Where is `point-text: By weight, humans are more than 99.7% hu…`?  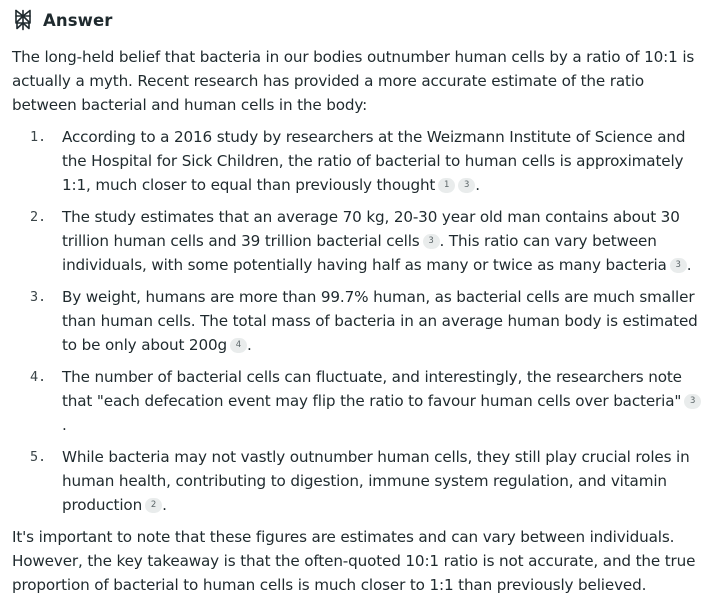
point-text: By weight, humans are more than 99.7% hu… is located at coordinates (380, 321).